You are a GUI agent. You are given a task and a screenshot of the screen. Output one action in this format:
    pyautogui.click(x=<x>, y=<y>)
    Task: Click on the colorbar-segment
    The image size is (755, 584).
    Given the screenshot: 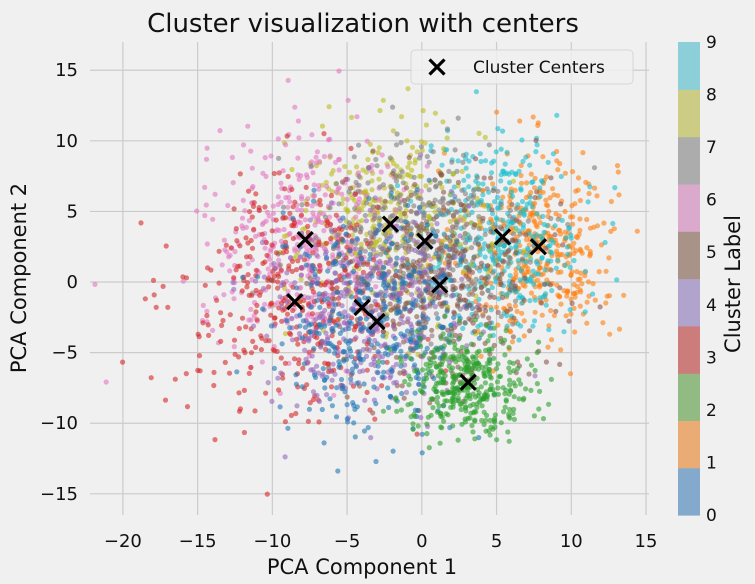 What is the action you would take?
    pyautogui.click(x=689, y=349)
    